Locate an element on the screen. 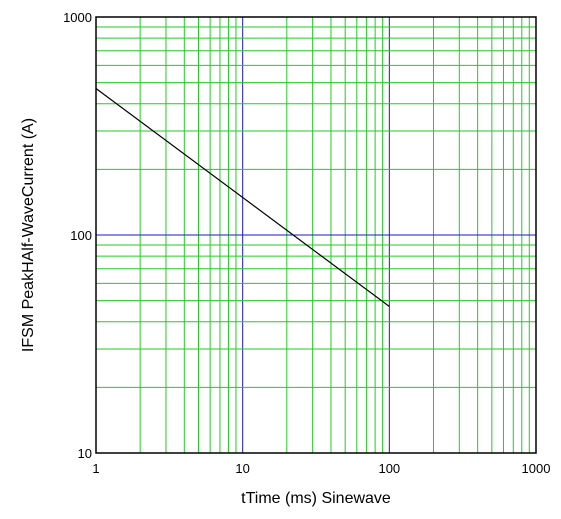 The width and height of the screenshot is (561, 519). x-tick-label: 1 is located at coordinates (95, 468).